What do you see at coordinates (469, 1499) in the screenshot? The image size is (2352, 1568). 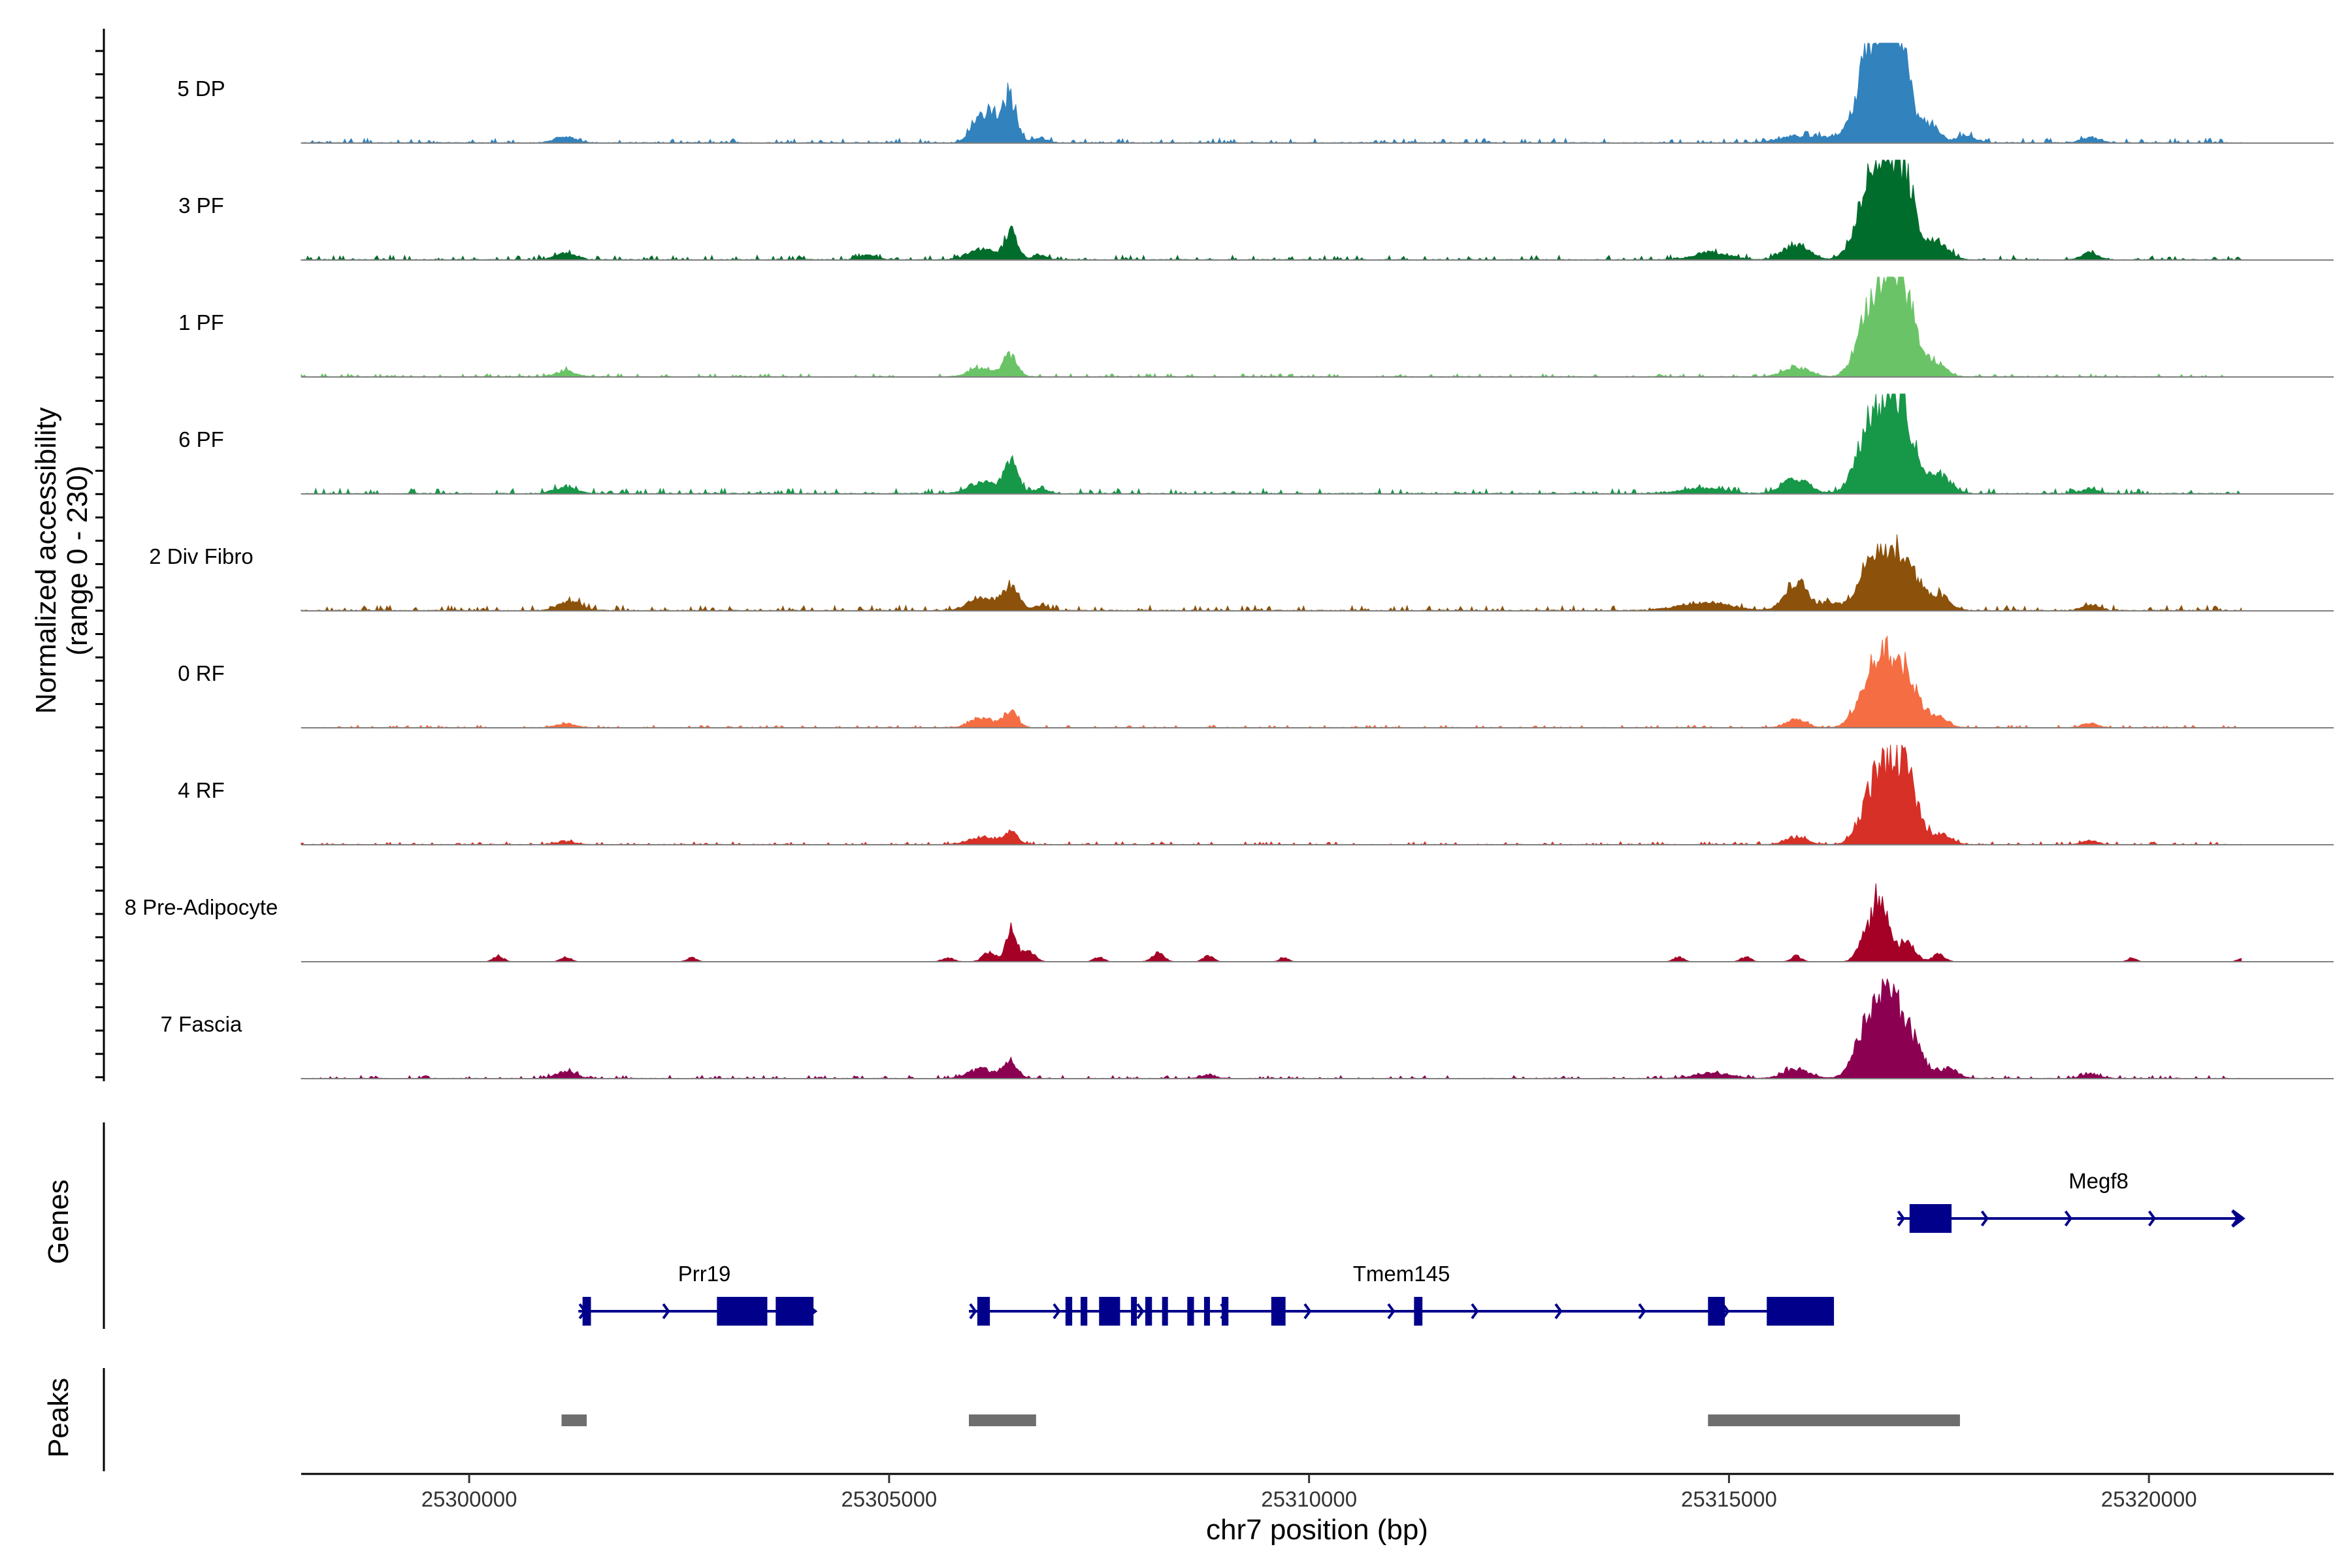 I see `x-tick-label: 25300000` at bounding box center [469, 1499].